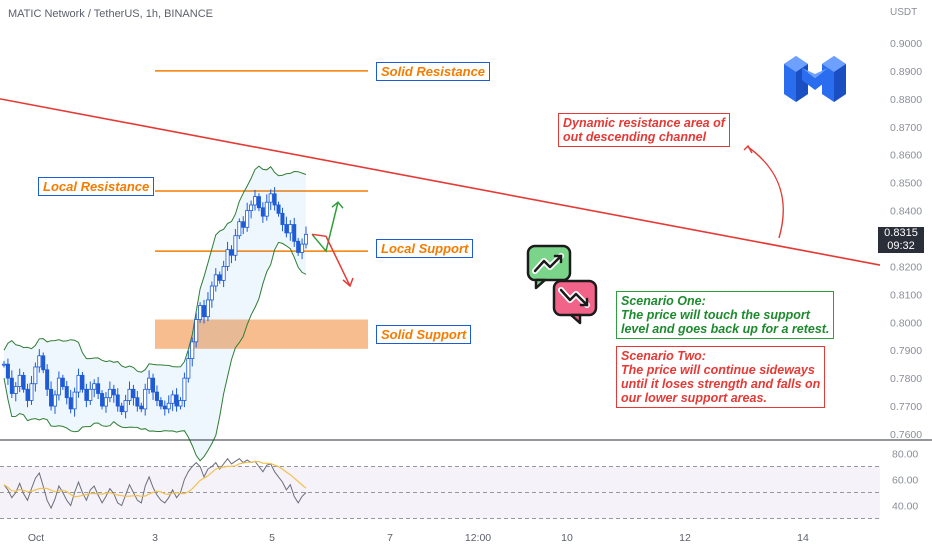 This screenshot has height=550, width=932. What do you see at coordinates (325, 227) in the screenshot?
I see `scenario-one-arrow` at bounding box center [325, 227].